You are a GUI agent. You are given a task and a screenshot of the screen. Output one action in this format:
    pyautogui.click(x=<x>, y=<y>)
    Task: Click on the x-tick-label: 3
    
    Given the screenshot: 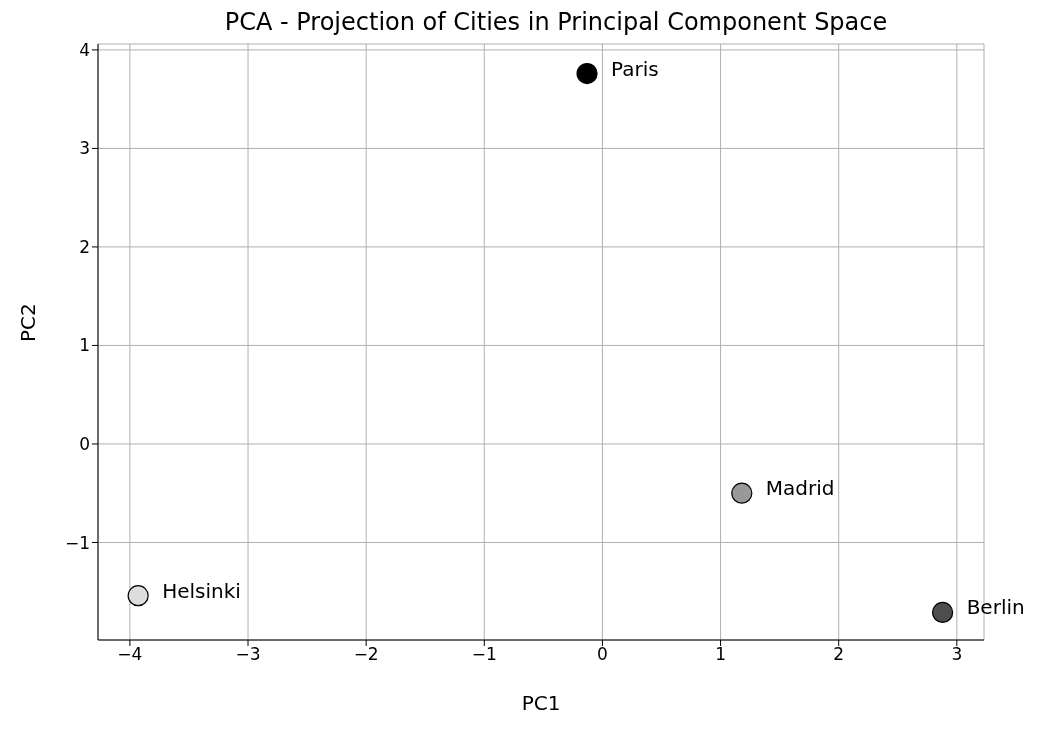 What is the action you would take?
    pyautogui.click(x=957, y=654)
    